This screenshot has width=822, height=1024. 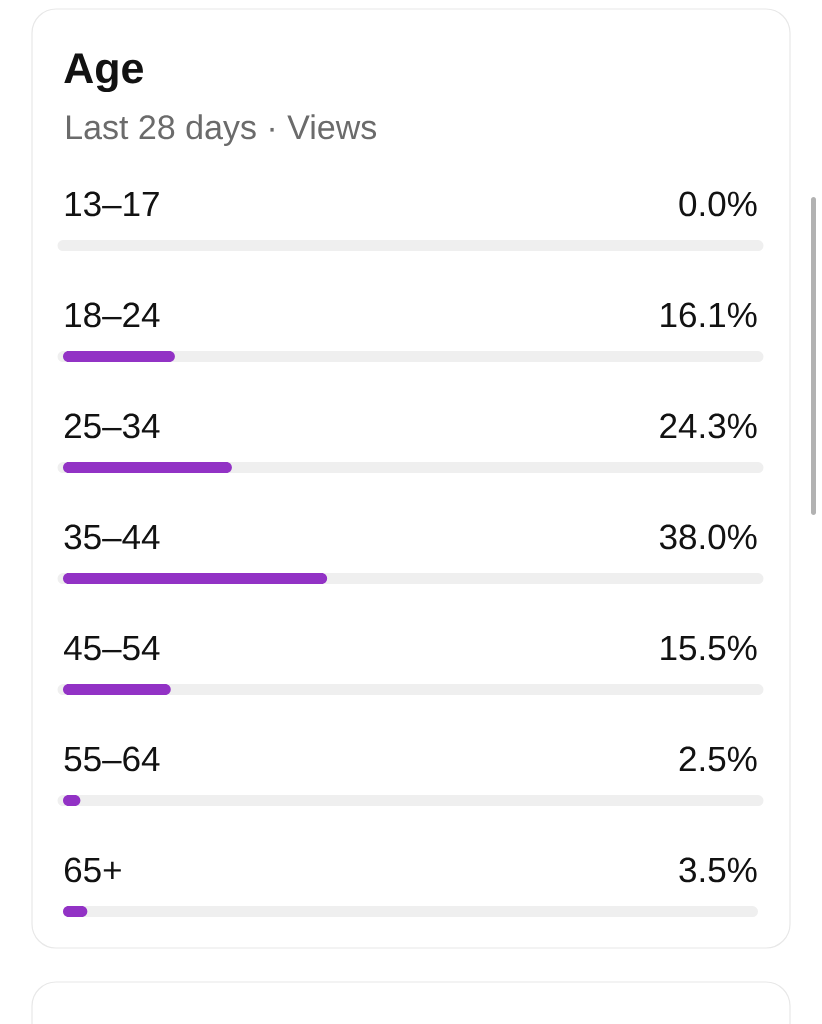 I want to click on chart-subtitle: Last 28 days · Views, so click(x=221, y=130).